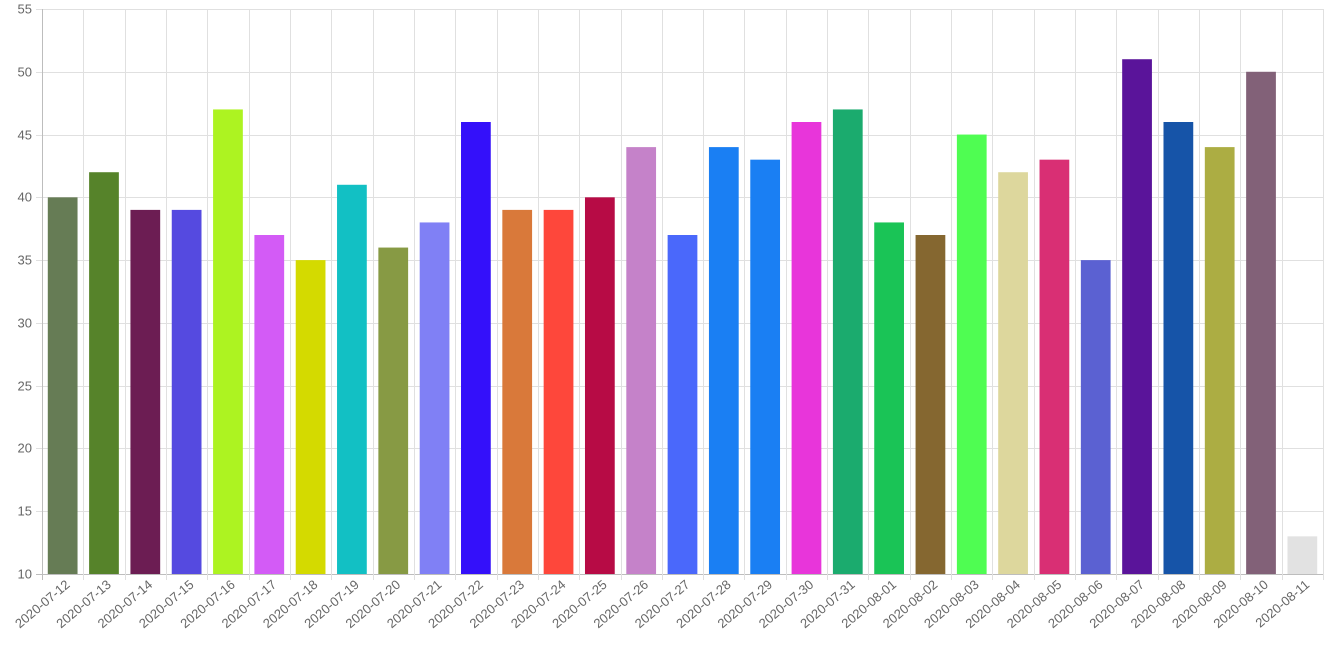  What do you see at coordinates (25, 574) in the screenshot?
I see `y-tick-label: 10` at bounding box center [25, 574].